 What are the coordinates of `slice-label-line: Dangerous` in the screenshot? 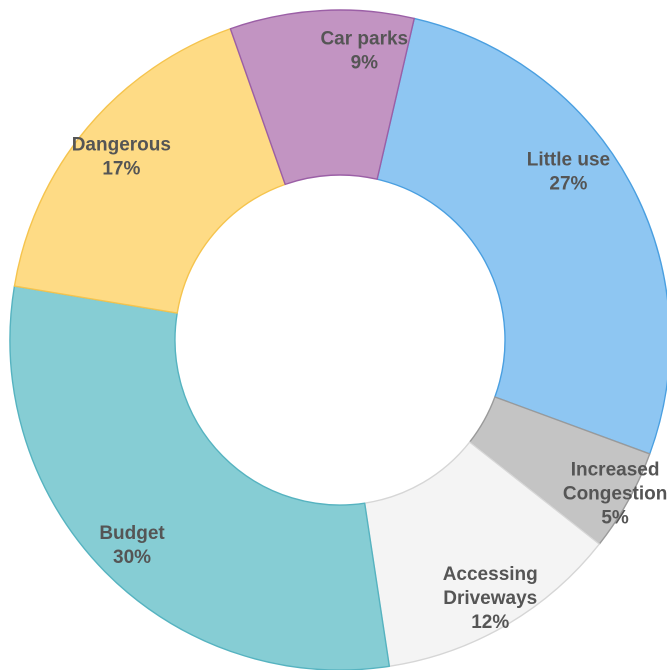 It's located at (121, 145).